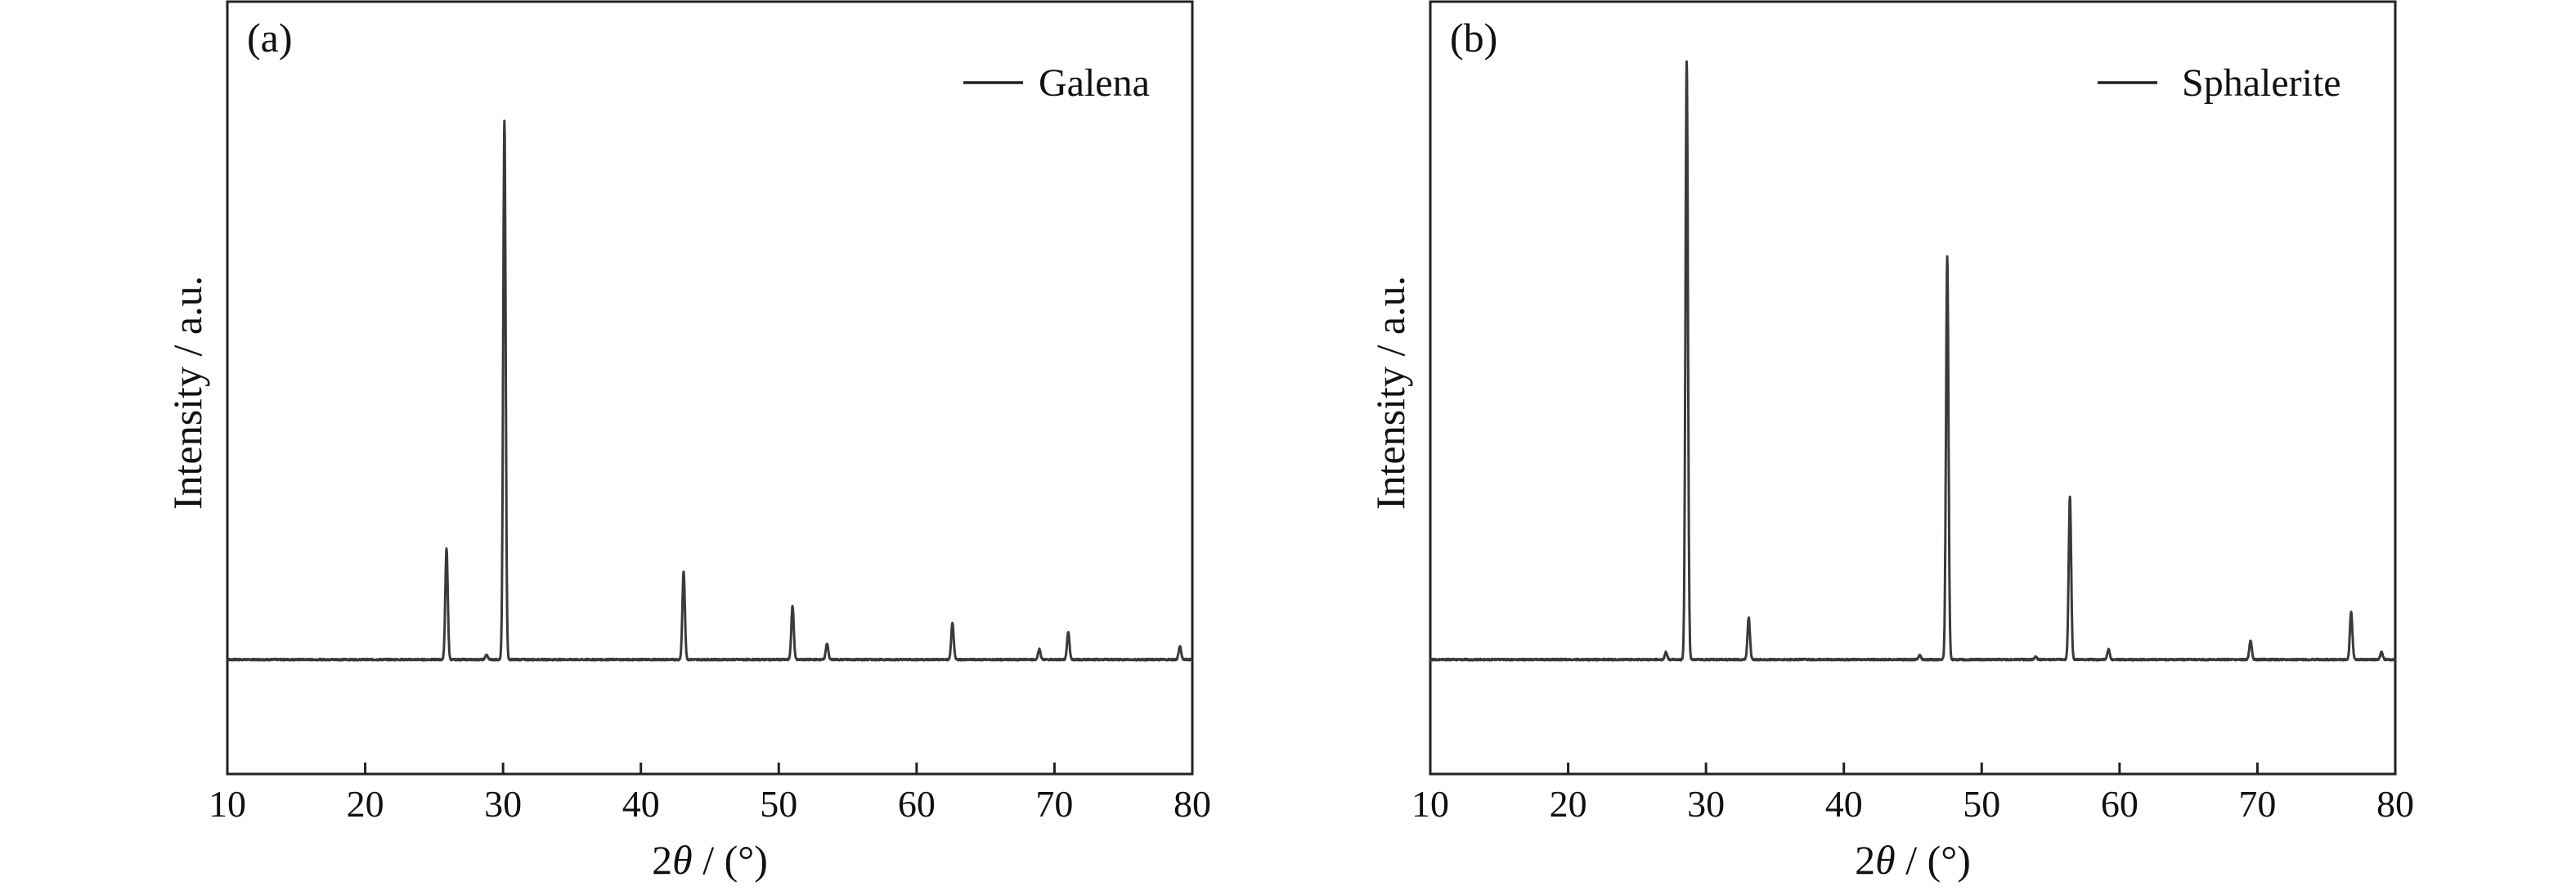  Describe the element at coordinates (1193, 804) in the screenshot. I see `x-tick-label-a-80: 80` at that location.